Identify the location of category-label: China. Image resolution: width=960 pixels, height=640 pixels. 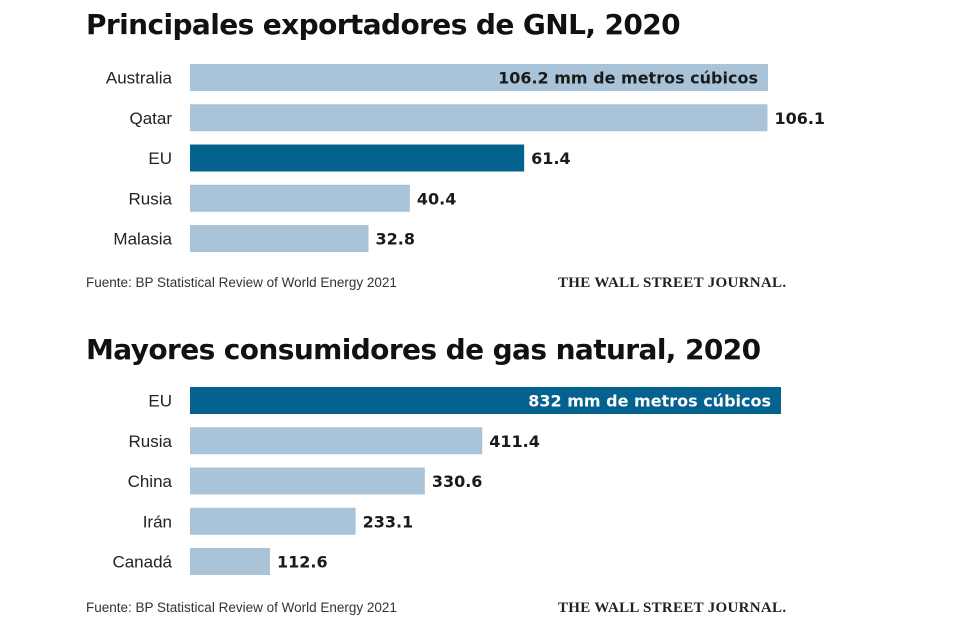
(150, 481).